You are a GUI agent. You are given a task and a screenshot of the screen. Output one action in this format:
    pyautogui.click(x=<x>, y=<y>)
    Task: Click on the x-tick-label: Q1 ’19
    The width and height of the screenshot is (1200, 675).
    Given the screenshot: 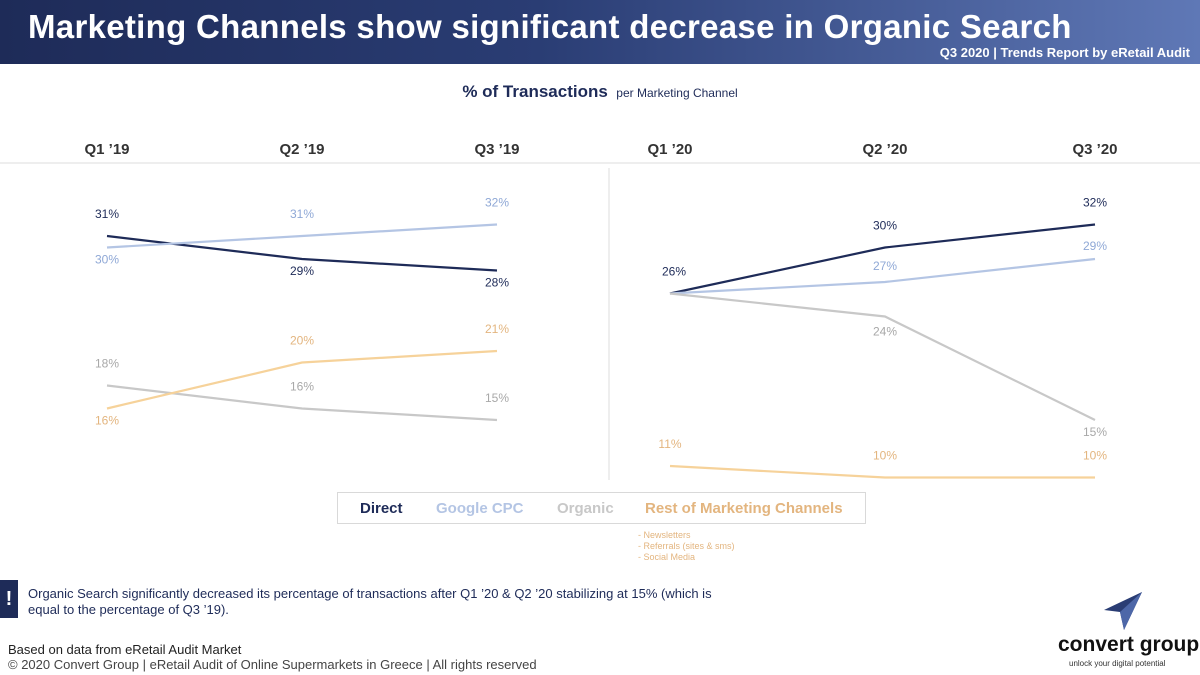 What is the action you would take?
    pyautogui.click(x=106, y=149)
    